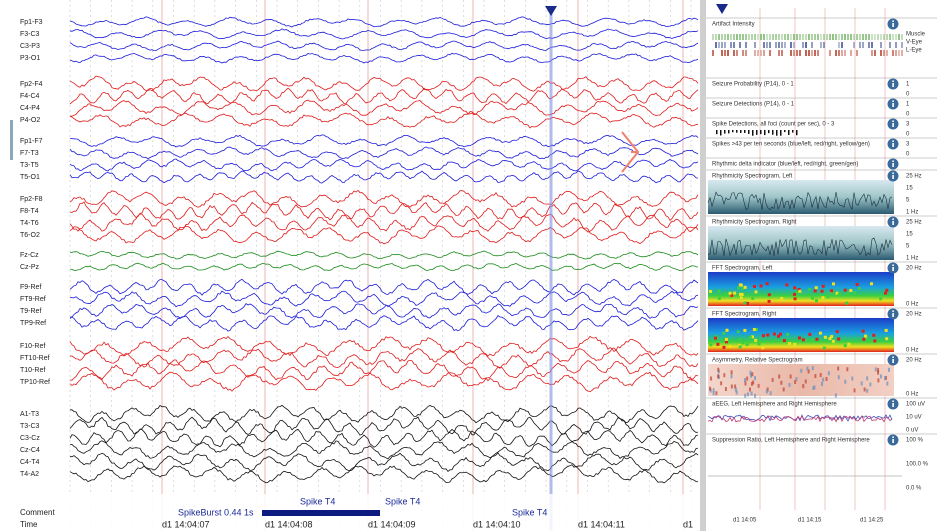  Describe the element at coordinates (321, 513) in the screenshot. I see `spike-burst-bar` at that location.